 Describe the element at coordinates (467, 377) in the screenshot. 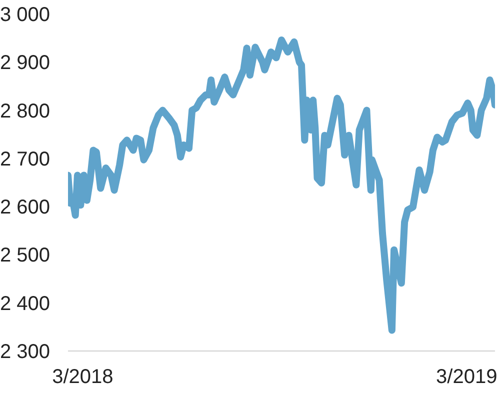

I see `x-tick-label: 3/2019` at that location.